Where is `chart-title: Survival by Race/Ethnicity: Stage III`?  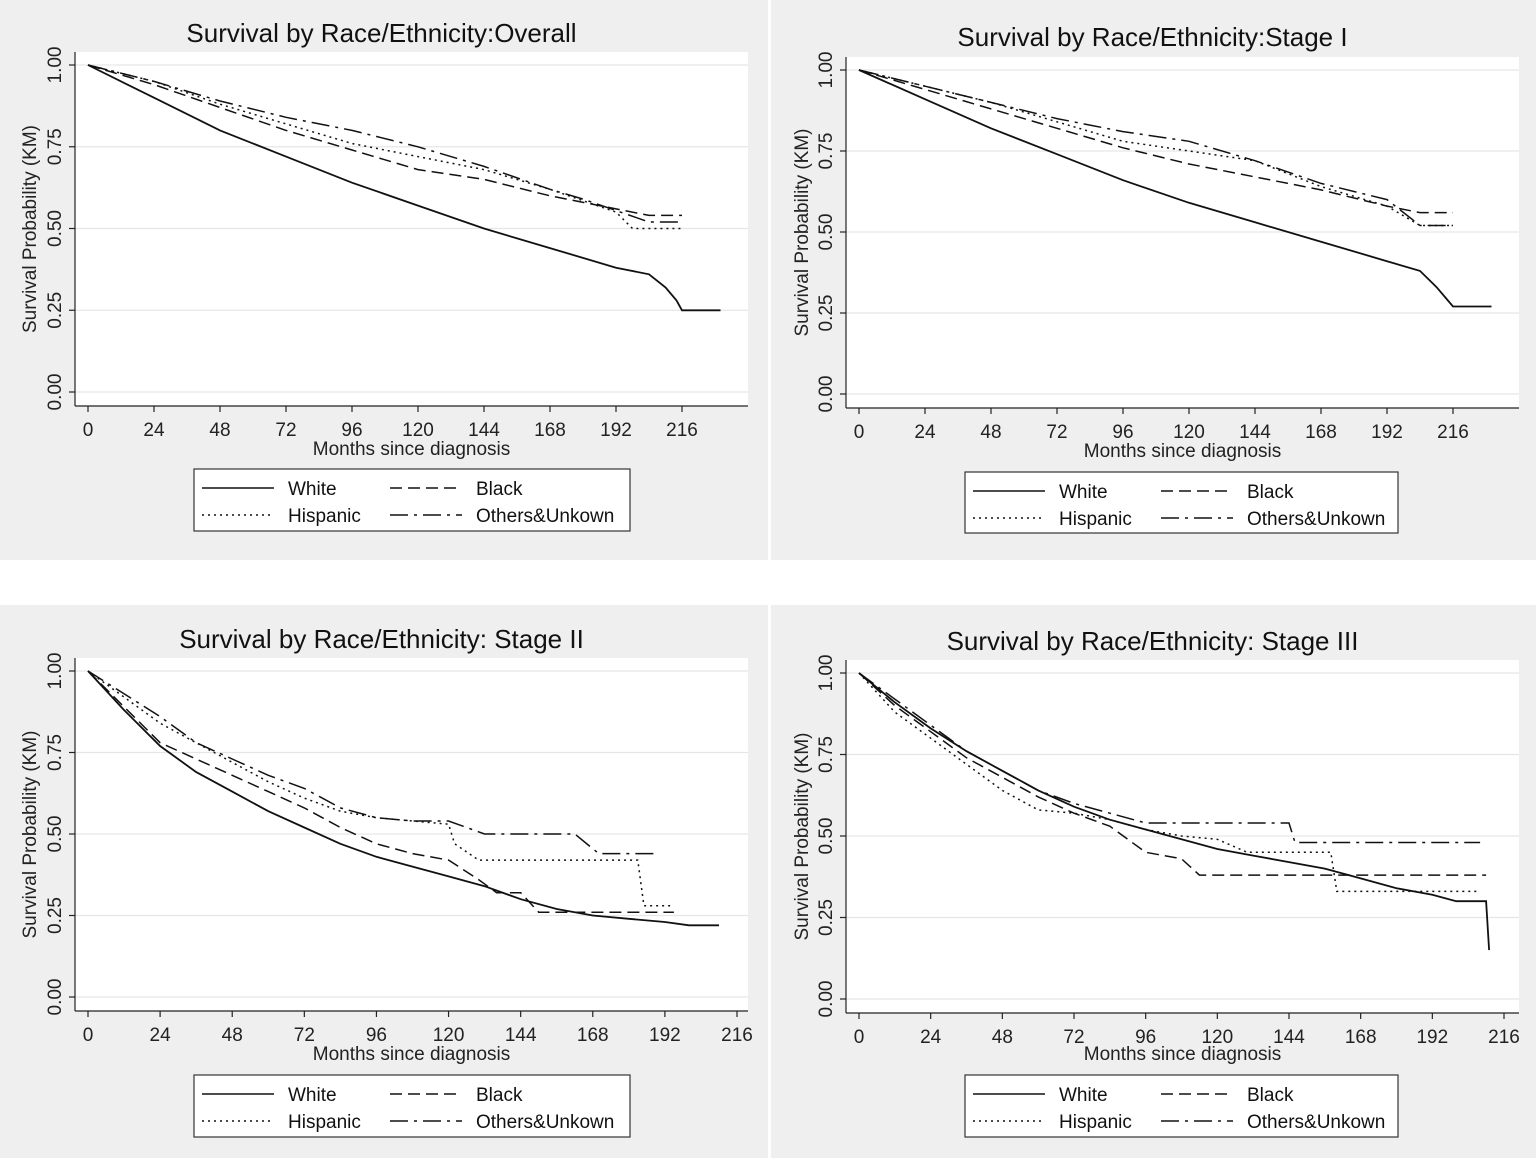 chart-title: Survival by Race/Ethnicity: Stage III is located at coordinates (1153, 641).